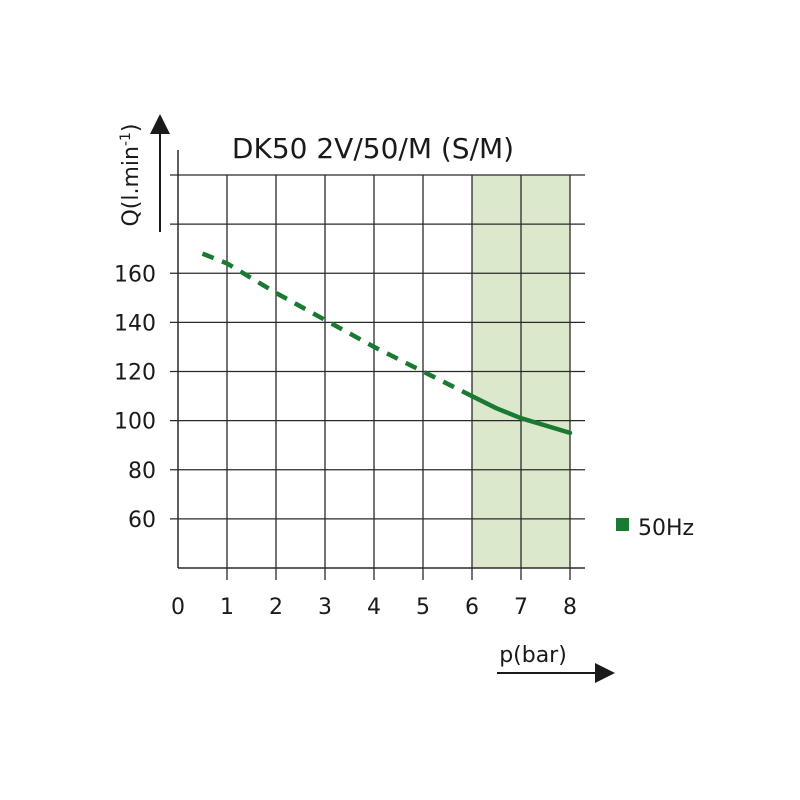 Image resolution: width=800 pixels, height=800 pixels. I want to click on x-tick-label: 1, so click(227, 607).